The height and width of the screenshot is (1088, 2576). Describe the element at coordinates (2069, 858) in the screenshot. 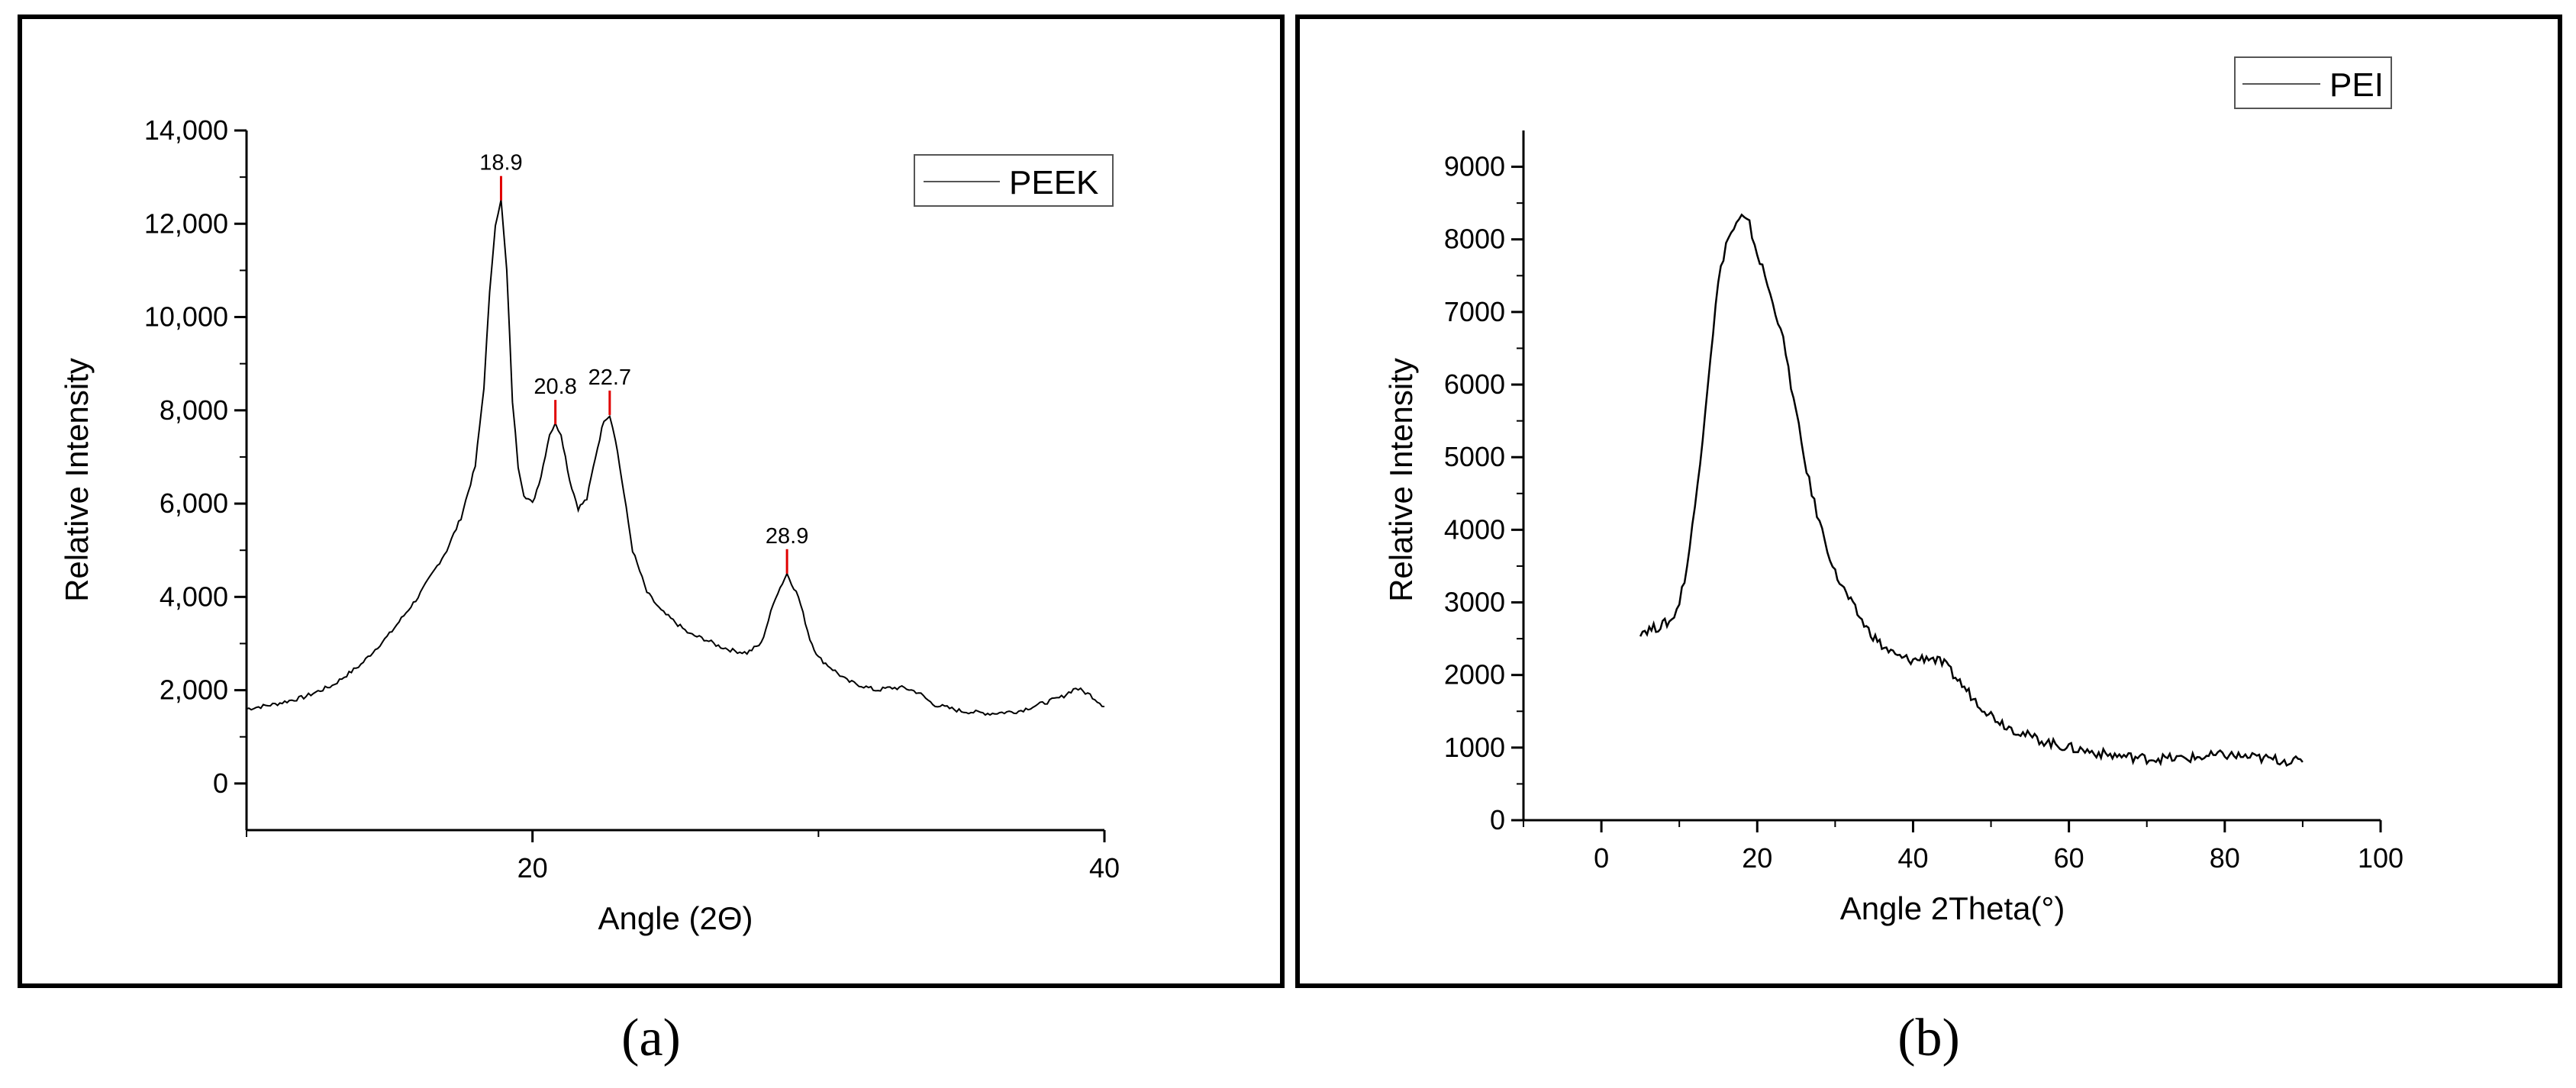

I see `x-tick-label: 60` at that location.